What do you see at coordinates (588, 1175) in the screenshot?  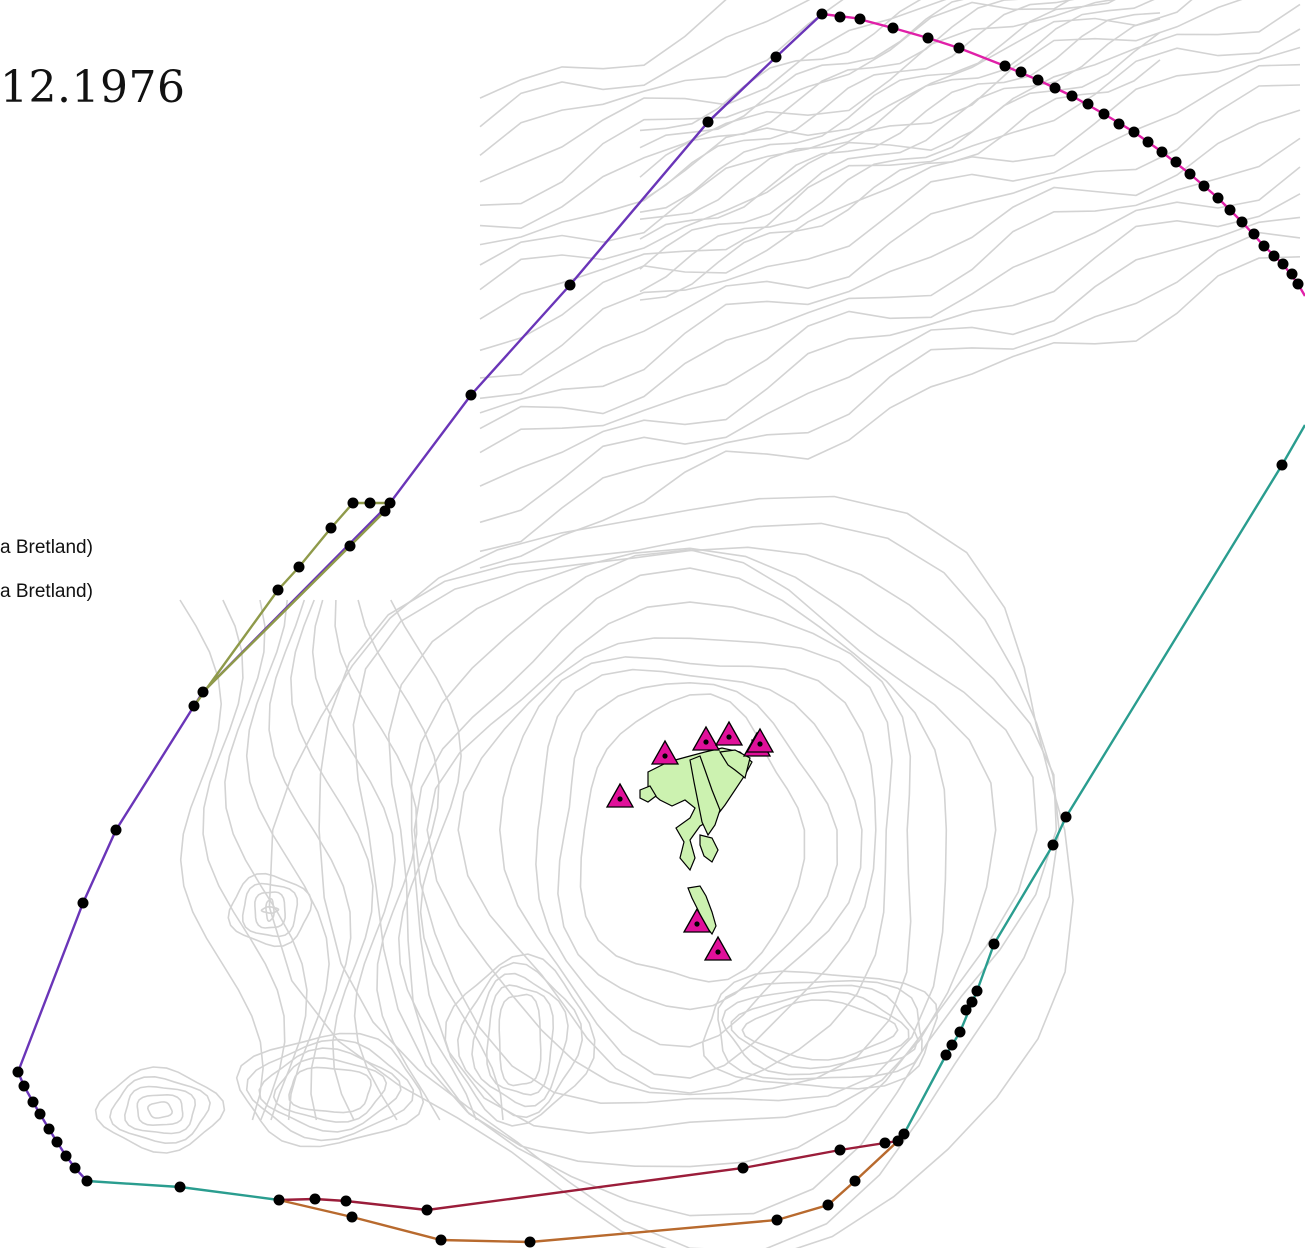 I see `boundary-south-inner` at bounding box center [588, 1175].